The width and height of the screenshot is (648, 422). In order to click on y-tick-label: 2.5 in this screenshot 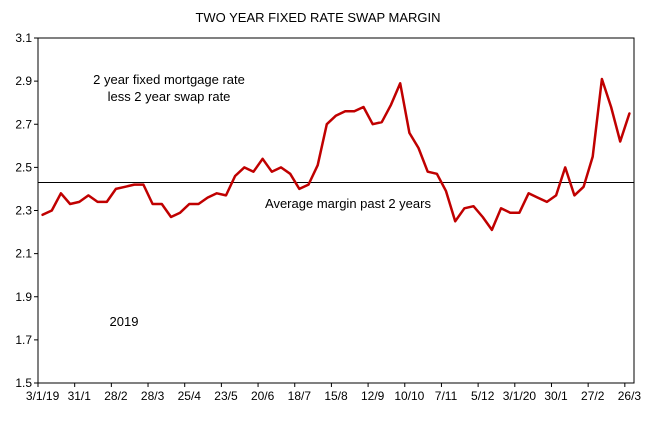, I will do `click(23, 167)`.